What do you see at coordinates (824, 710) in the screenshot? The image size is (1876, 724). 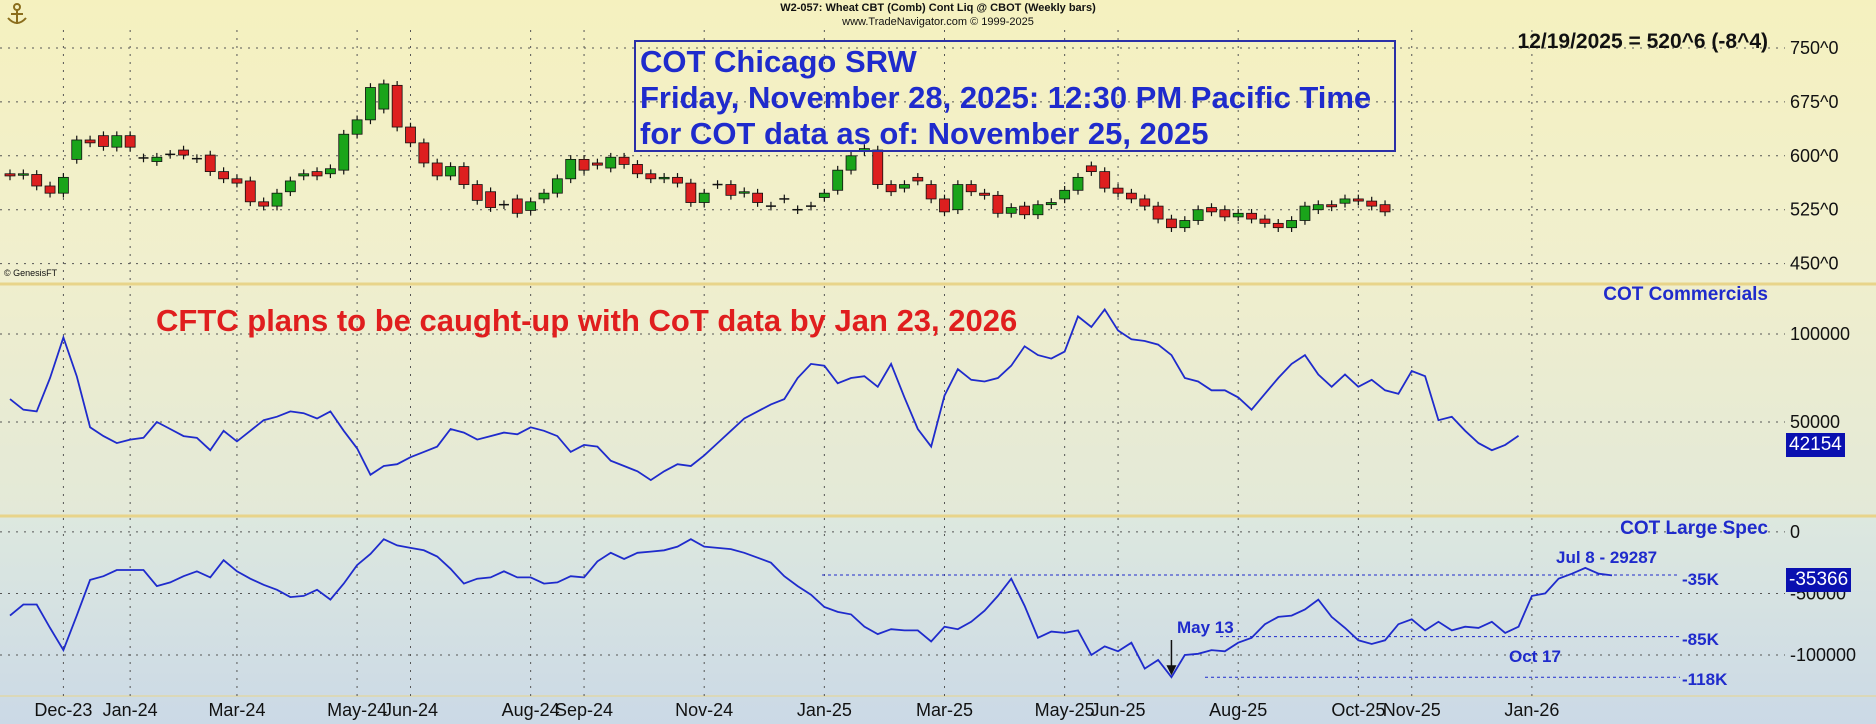 I see `x-tick-label: Jan-25` at bounding box center [824, 710].